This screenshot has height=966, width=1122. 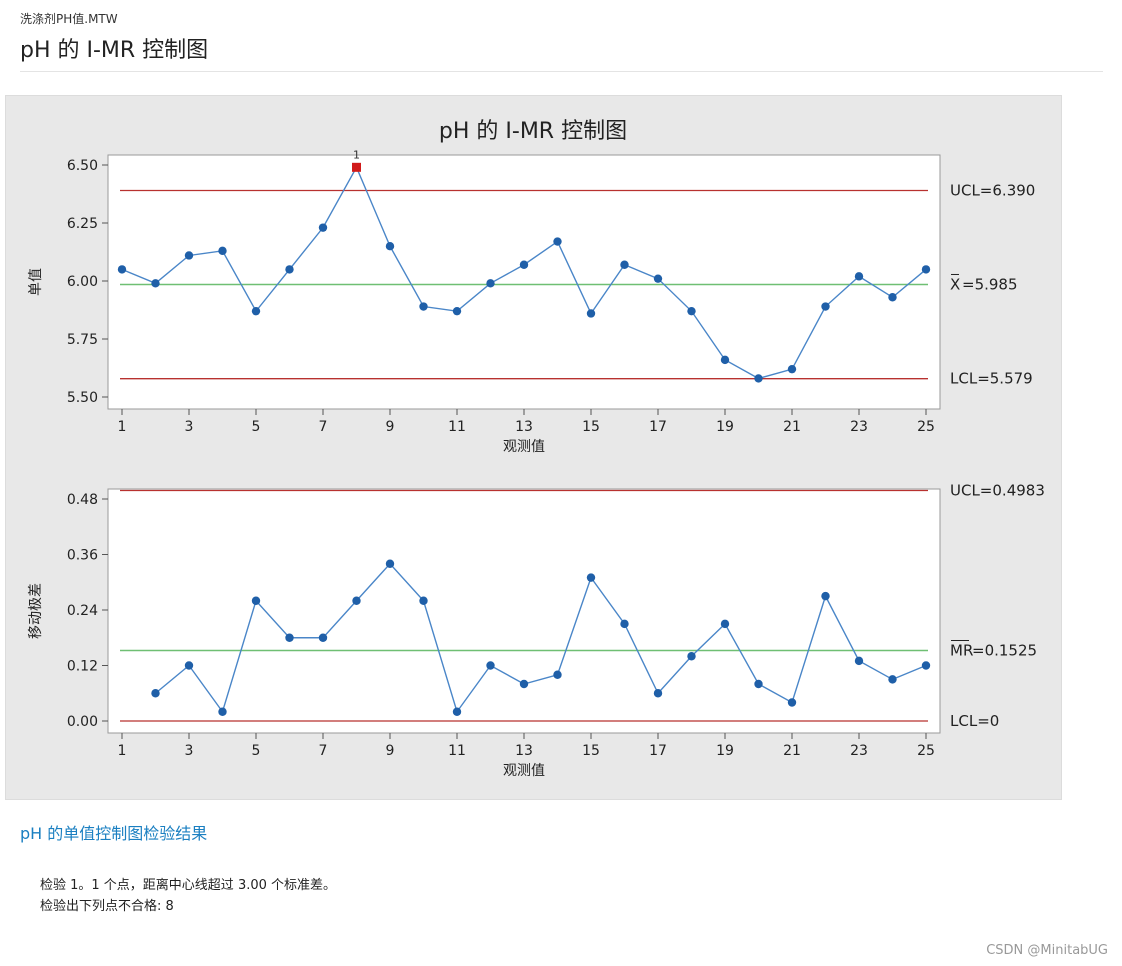 I want to click on page-title: pH 的 I-MR 控制图, so click(x=114, y=50).